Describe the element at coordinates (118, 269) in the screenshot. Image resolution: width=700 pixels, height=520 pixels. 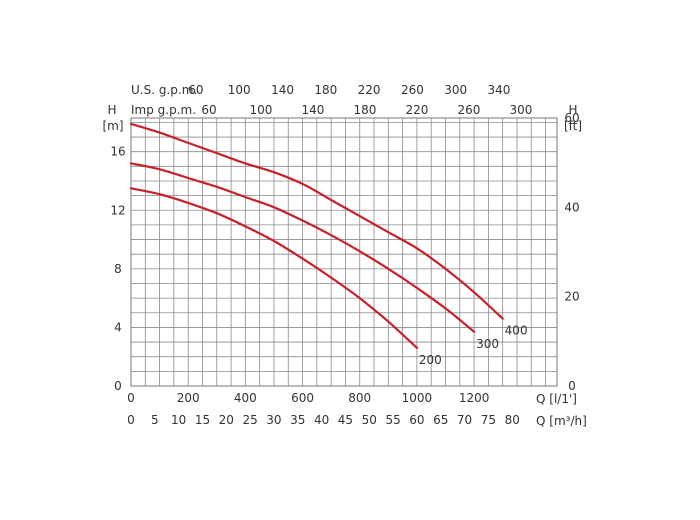
I see `y-tick-label-m: 8` at that location.